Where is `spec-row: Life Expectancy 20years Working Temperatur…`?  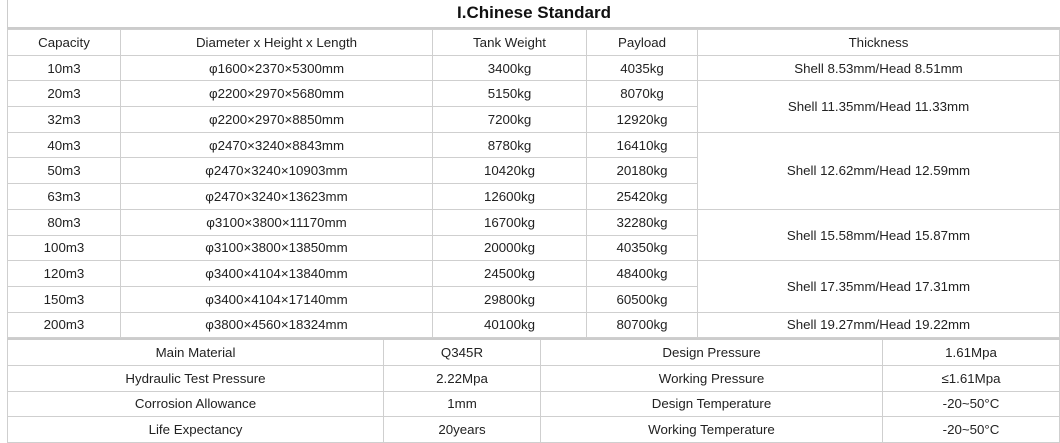
spec-row: Life Expectancy 20years Working Temperatur… is located at coordinates (533, 429).